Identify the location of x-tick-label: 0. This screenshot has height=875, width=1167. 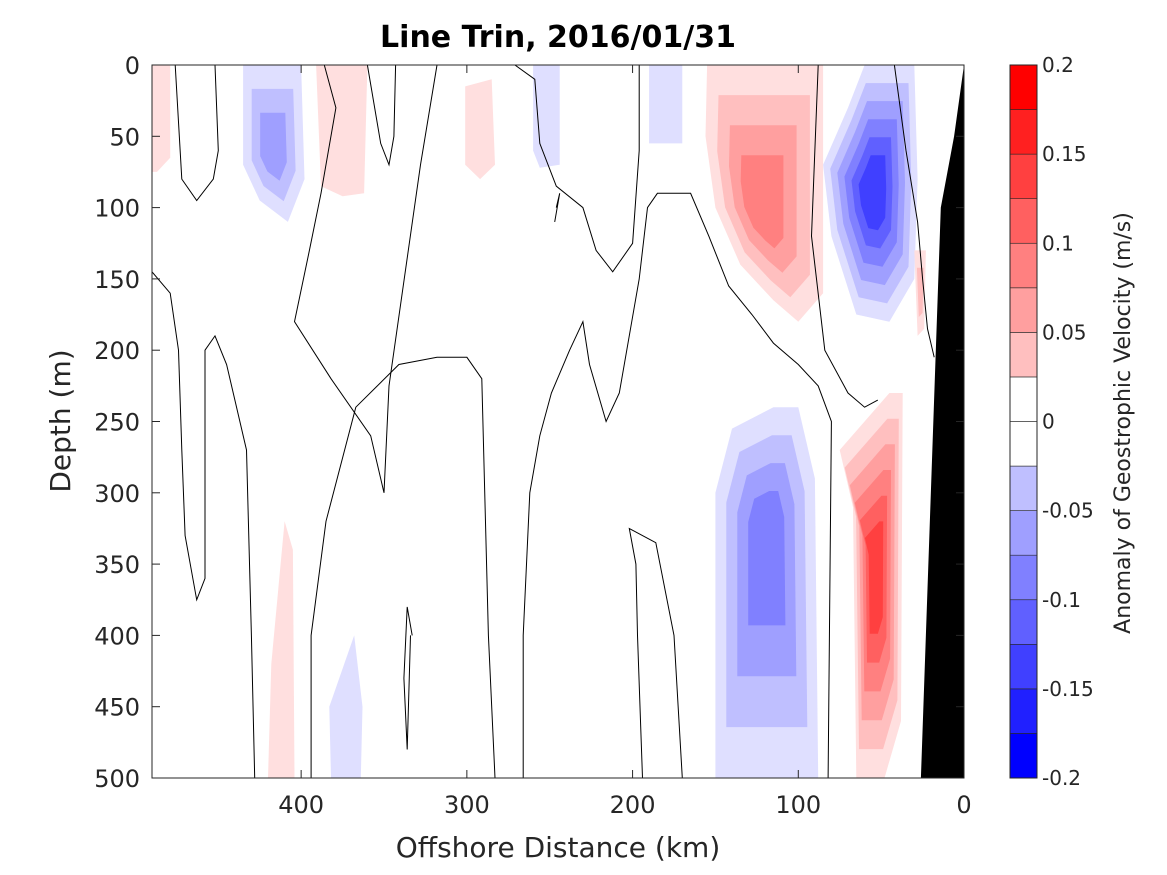
(963, 805).